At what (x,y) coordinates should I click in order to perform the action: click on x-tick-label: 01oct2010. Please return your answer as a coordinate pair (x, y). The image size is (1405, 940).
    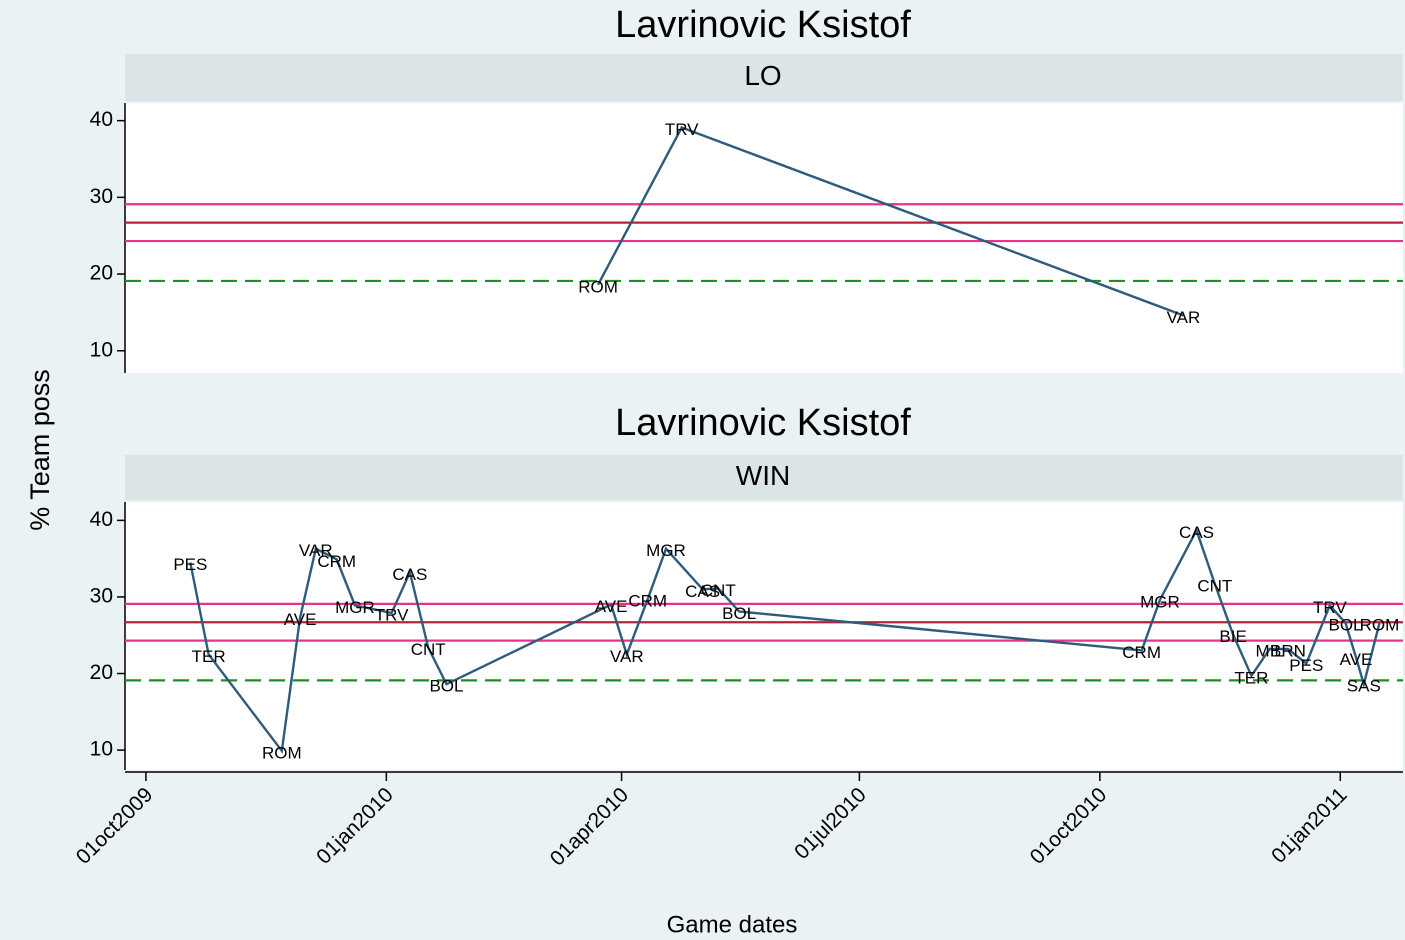
    Looking at the image, I should click on (1069, 826).